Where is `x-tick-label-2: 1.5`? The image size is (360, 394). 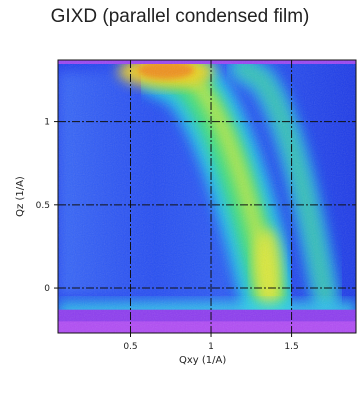
x-tick-label-2: 1.5 is located at coordinates (291, 347).